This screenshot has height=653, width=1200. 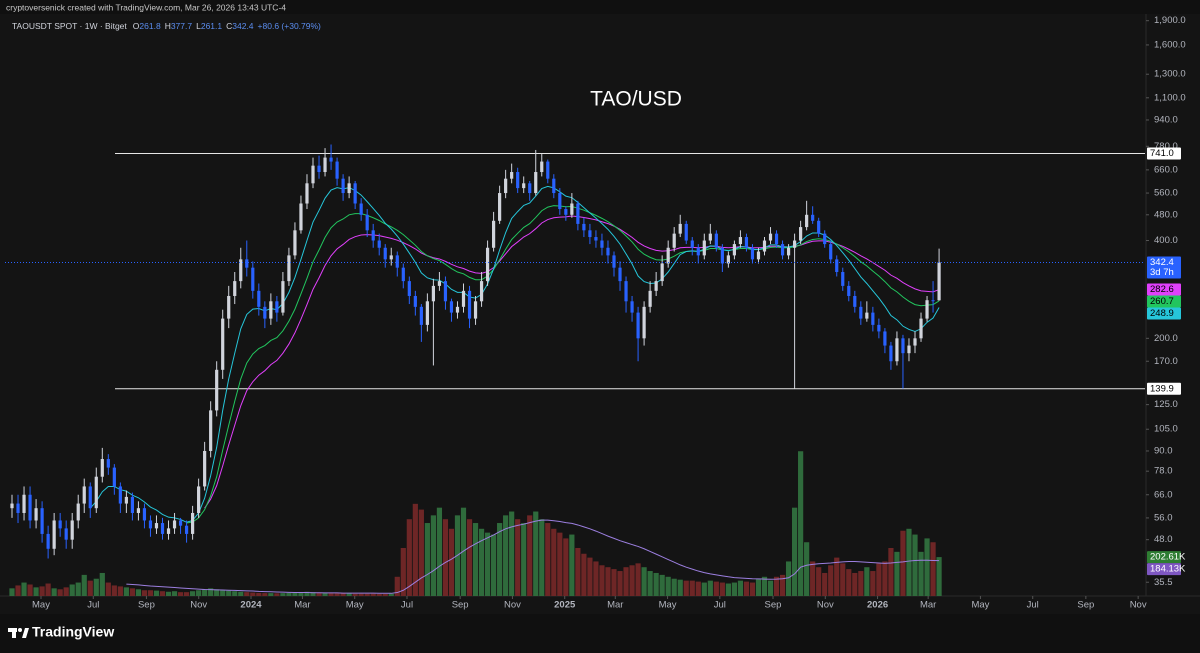 I want to click on volume-ma-line, so click(x=533, y=556).